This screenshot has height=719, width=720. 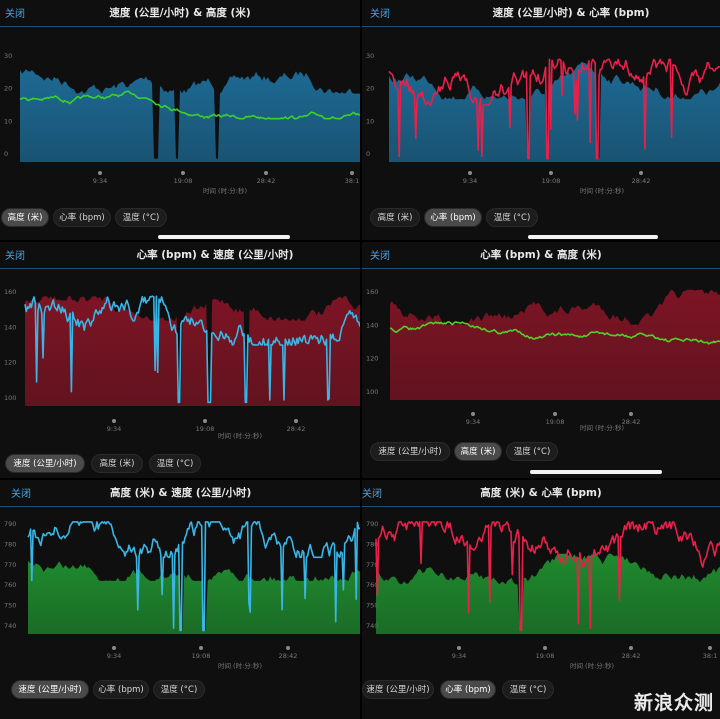 I want to click on y-tick-label: 0, so click(x=368, y=154).